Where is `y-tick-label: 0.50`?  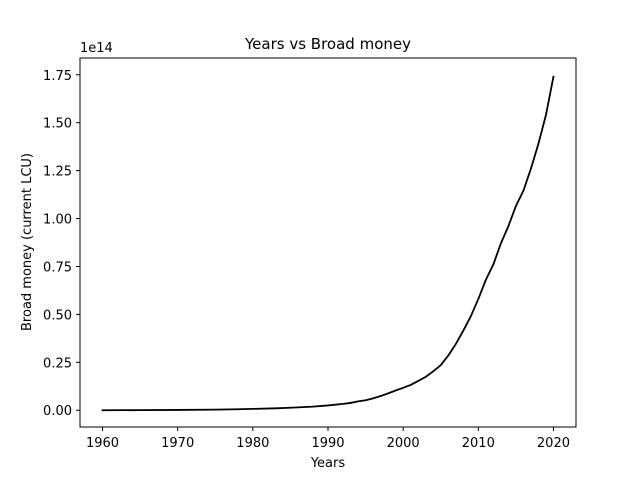 y-tick-label: 0.50 is located at coordinates (57, 315).